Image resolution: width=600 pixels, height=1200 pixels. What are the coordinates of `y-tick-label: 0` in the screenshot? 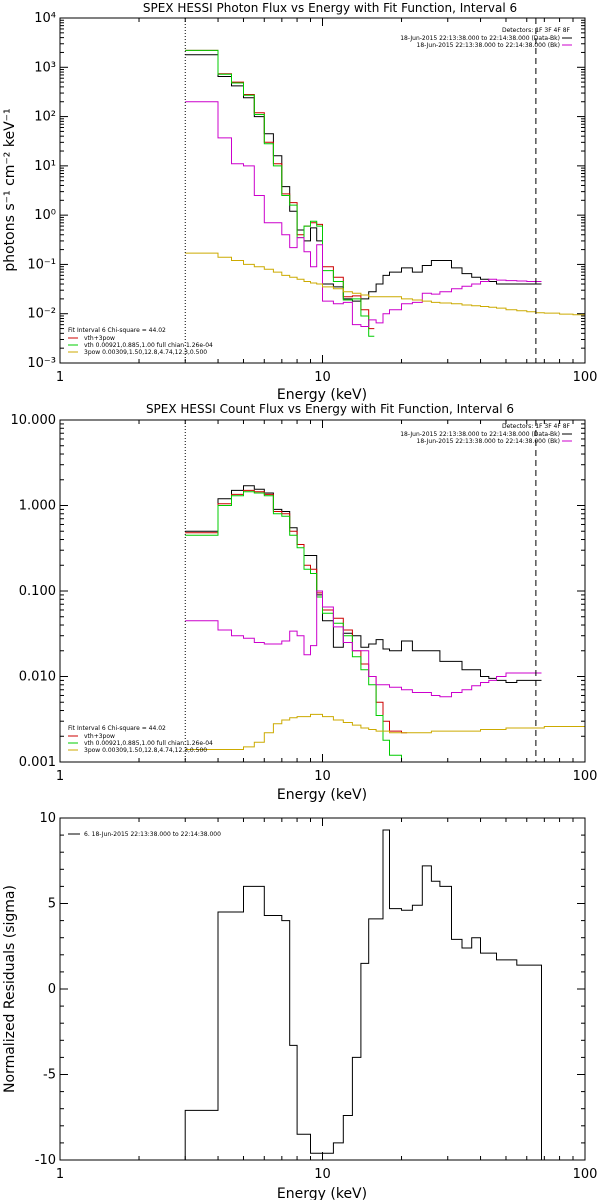 It's located at (52, 989).